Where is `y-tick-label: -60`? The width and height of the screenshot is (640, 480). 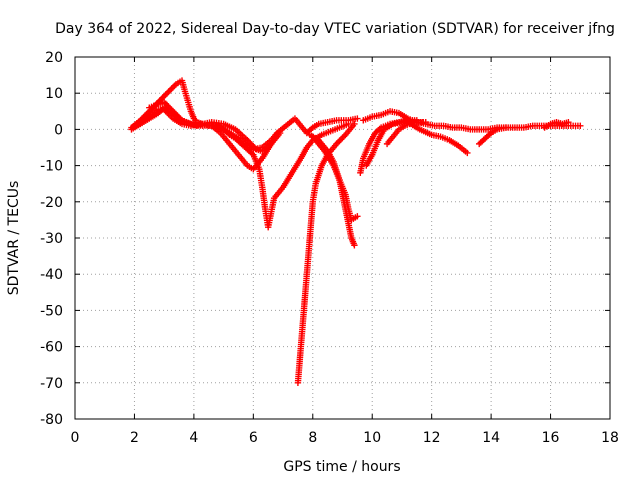
y-tick-label: -60 is located at coordinates (51, 348).